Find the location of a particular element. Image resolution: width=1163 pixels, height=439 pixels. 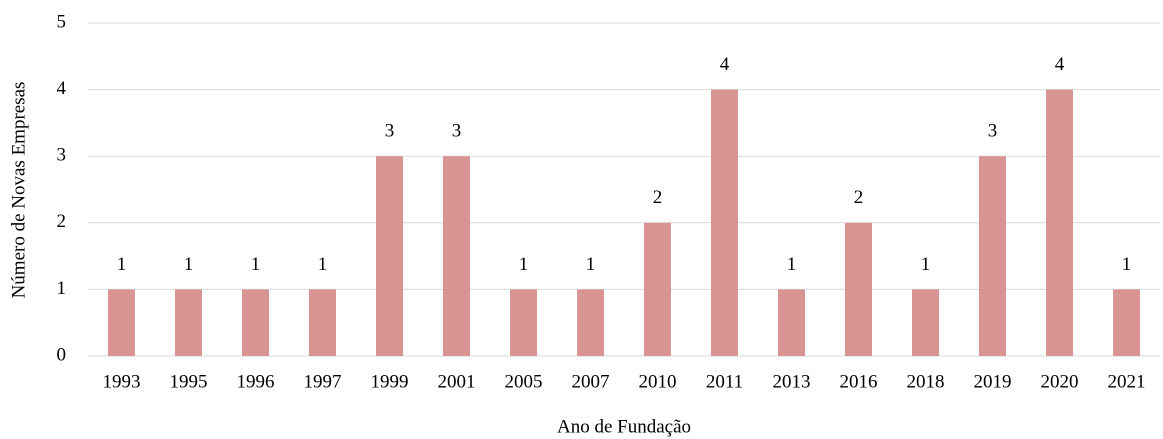

x-tick-label: 2018 is located at coordinates (926, 381).